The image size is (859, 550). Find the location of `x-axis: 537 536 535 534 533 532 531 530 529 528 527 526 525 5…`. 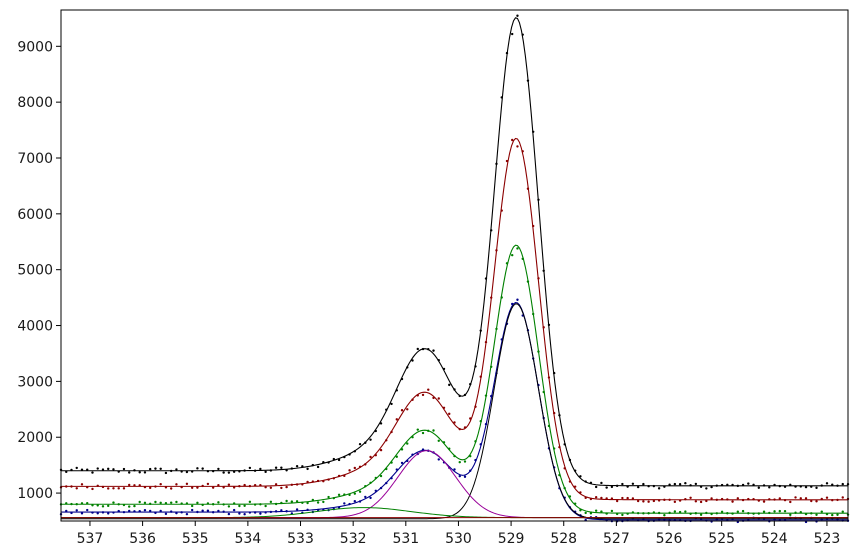

x-axis: 537 536 535 534 533 532 531 530 529 528 527 526 525 5… is located at coordinates (458, 534).